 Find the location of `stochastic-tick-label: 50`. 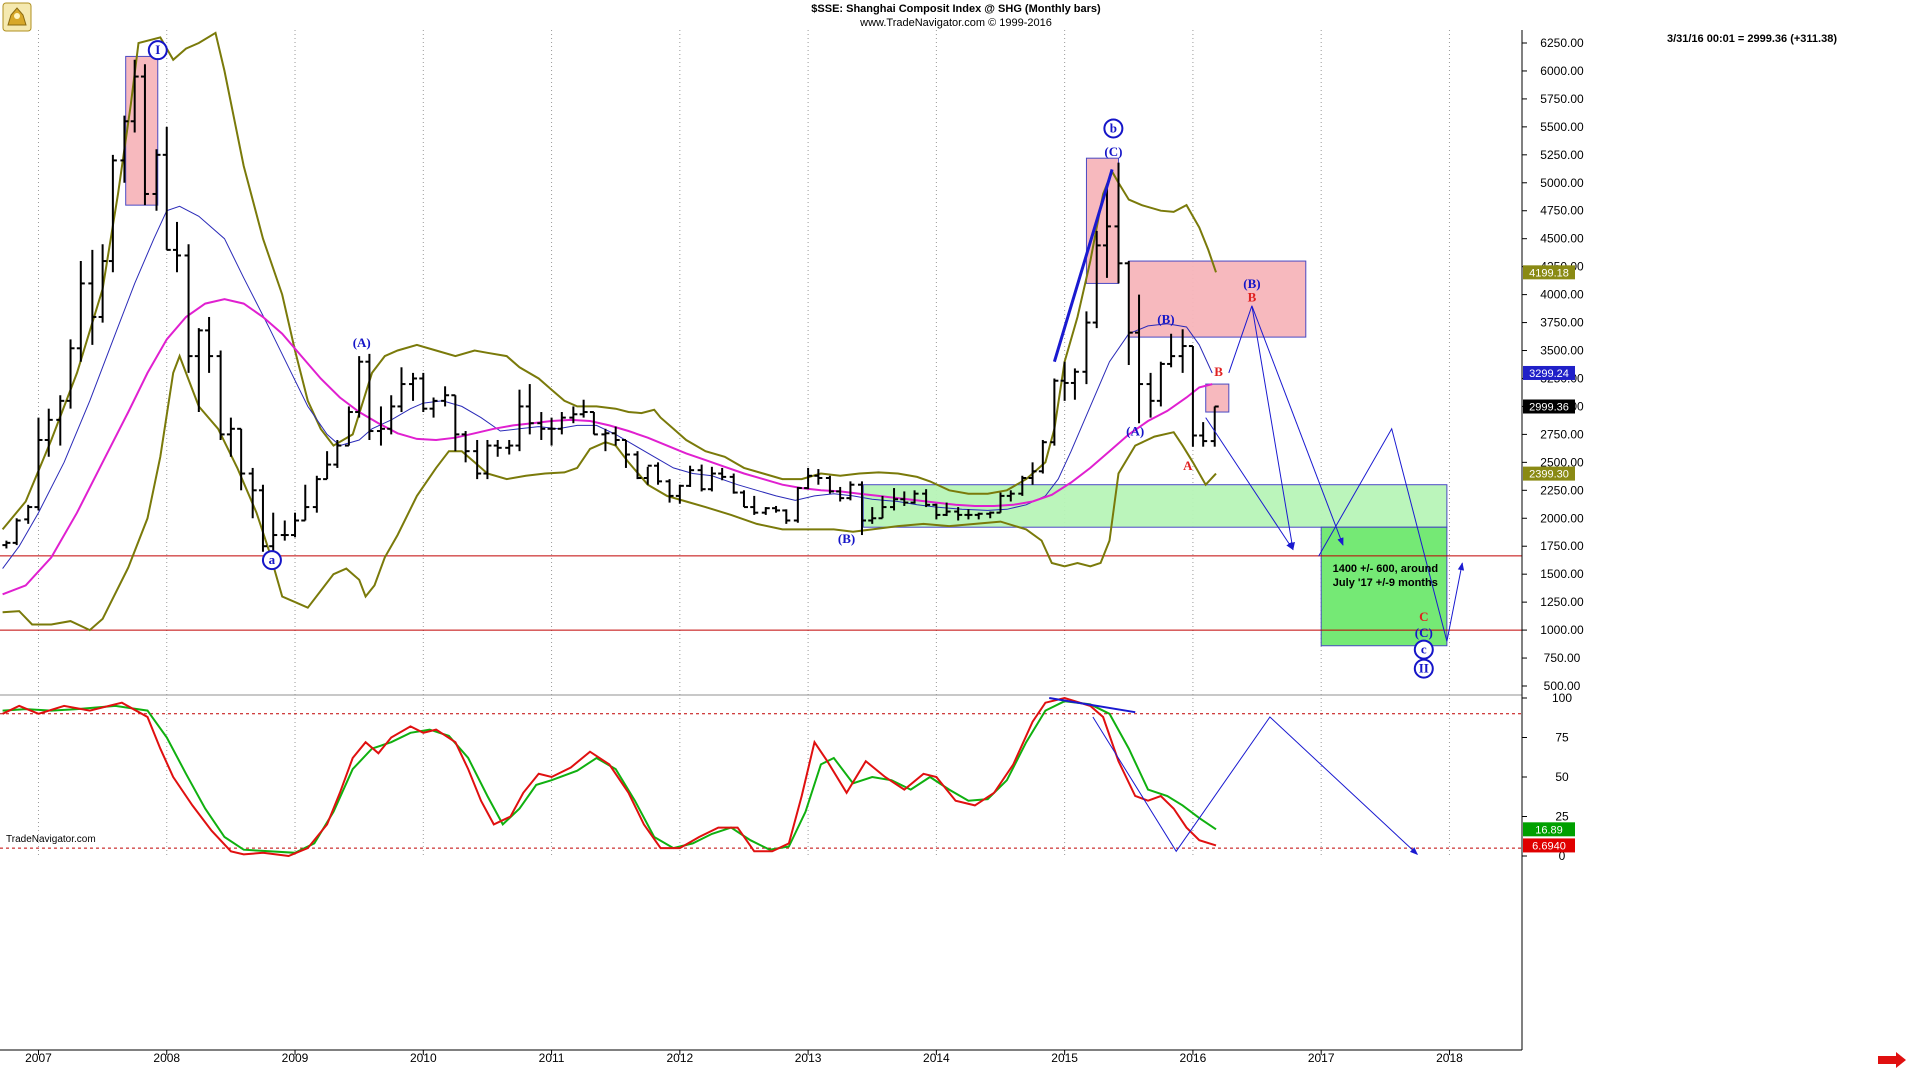

stochastic-tick-label: 50 is located at coordinates (1562, 777).